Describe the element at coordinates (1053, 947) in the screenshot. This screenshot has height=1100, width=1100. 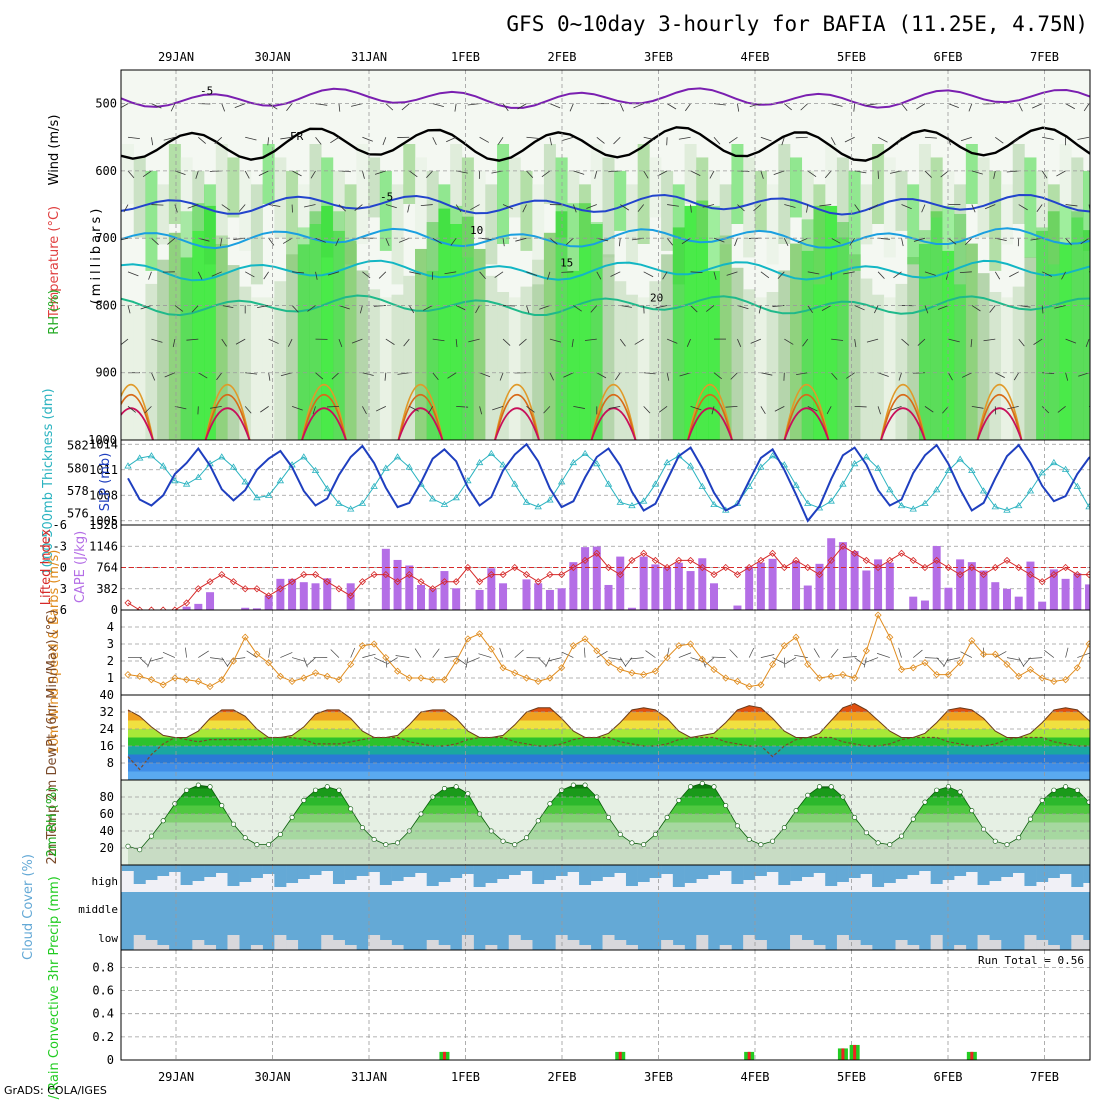
I see `cloud-low-gap` at that location.